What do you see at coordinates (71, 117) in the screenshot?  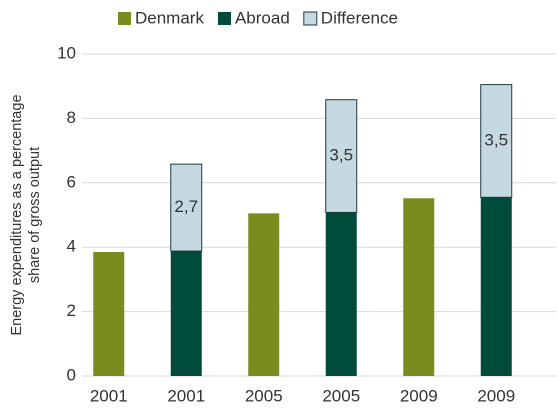 I see `y-tick-label: 8` at bounding box center [71, 117].